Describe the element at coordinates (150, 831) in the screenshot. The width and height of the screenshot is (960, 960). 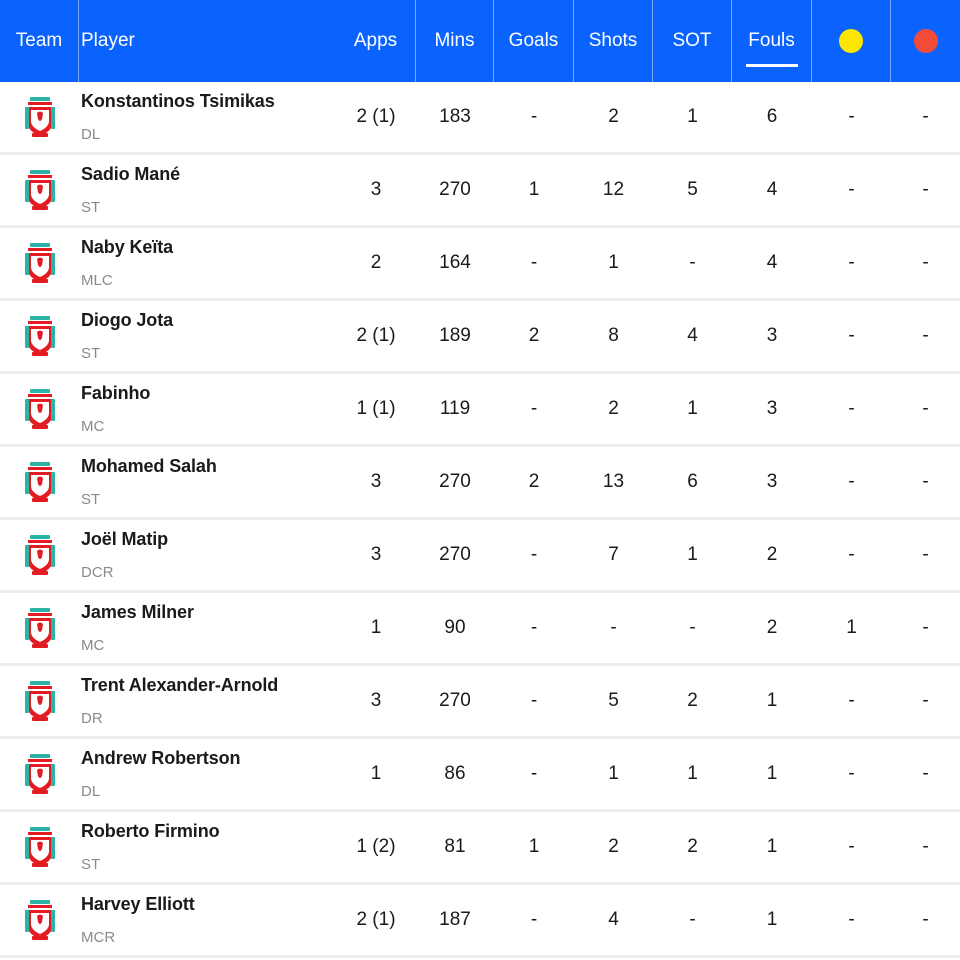
I see `player-name: Roberto Firmino` at that location.